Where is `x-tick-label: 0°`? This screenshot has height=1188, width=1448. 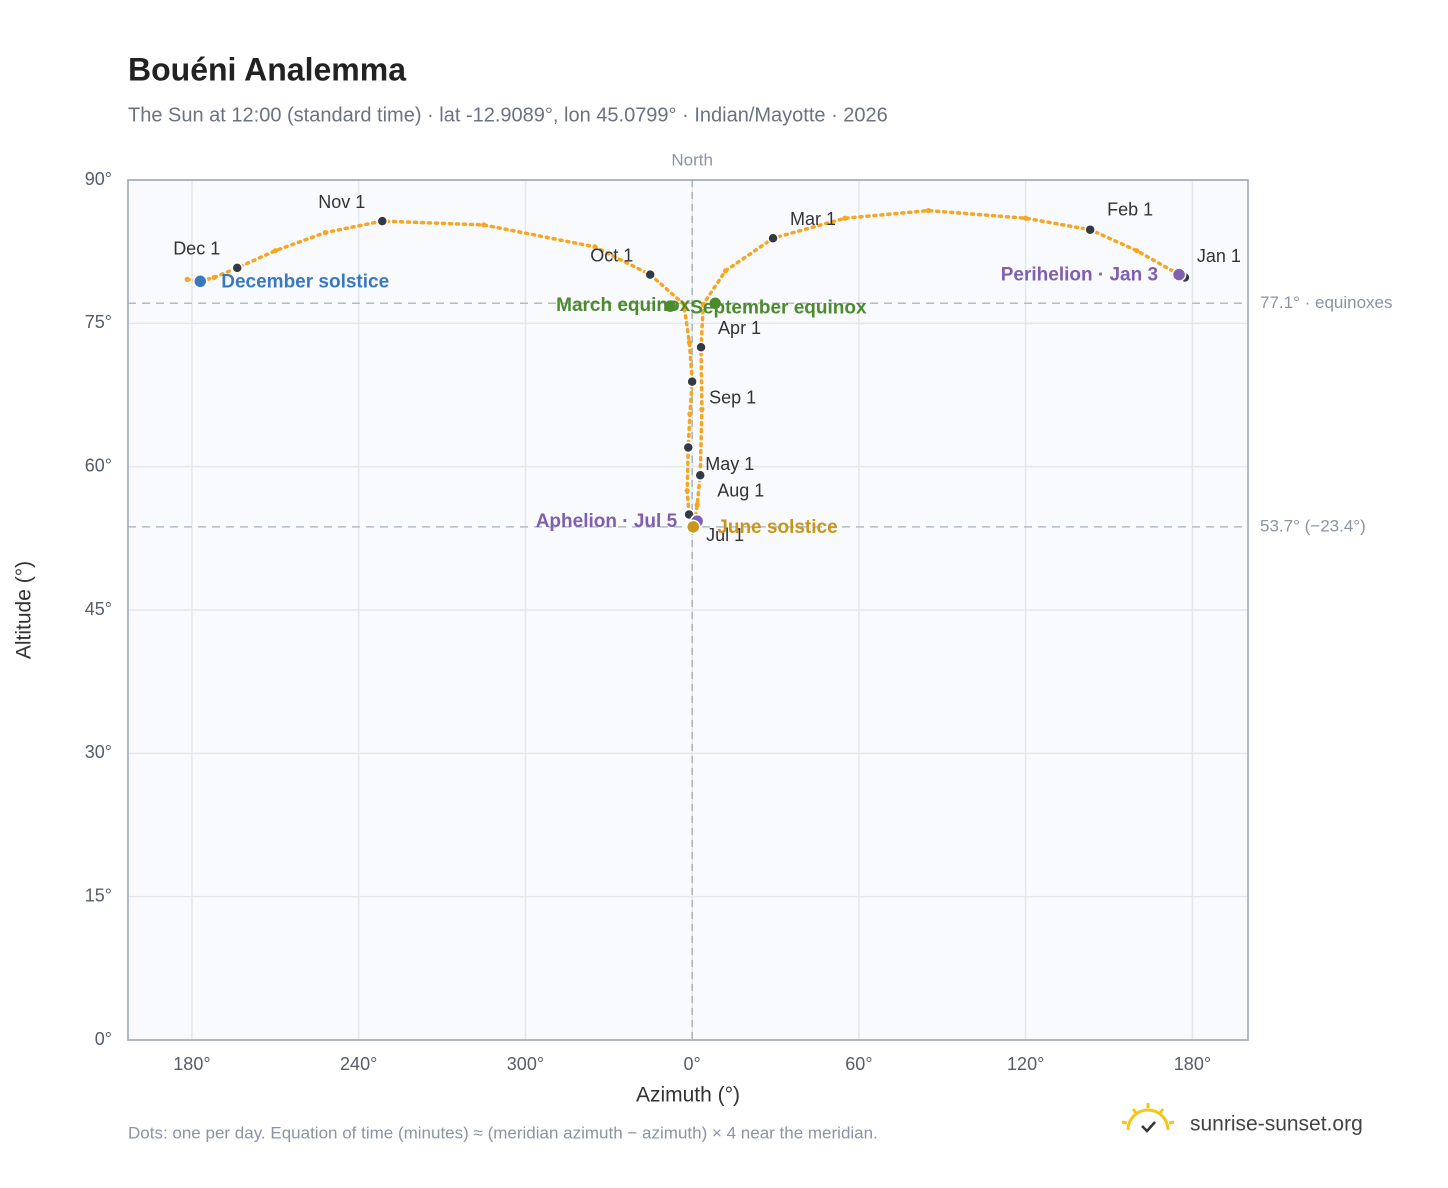
x-tick-label: 0° is located at coordinates (692, 1064).